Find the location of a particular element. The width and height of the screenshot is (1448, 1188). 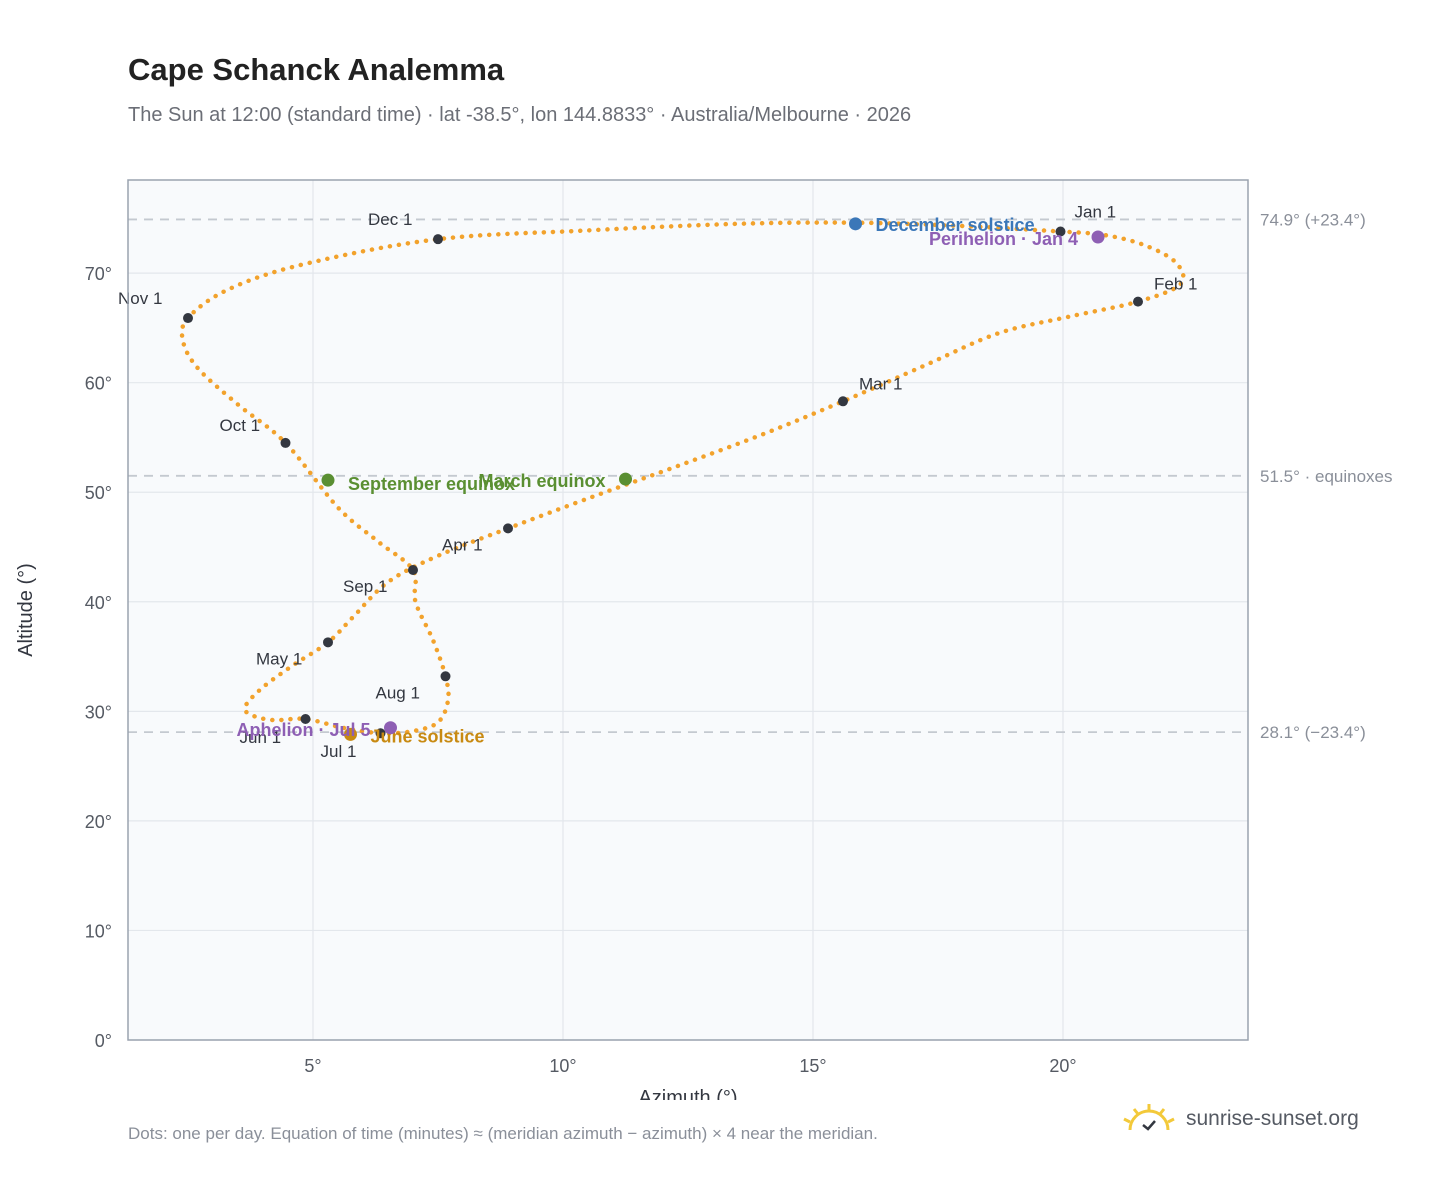

x-tick-label: 15° is located at coordinates (812, 1066).